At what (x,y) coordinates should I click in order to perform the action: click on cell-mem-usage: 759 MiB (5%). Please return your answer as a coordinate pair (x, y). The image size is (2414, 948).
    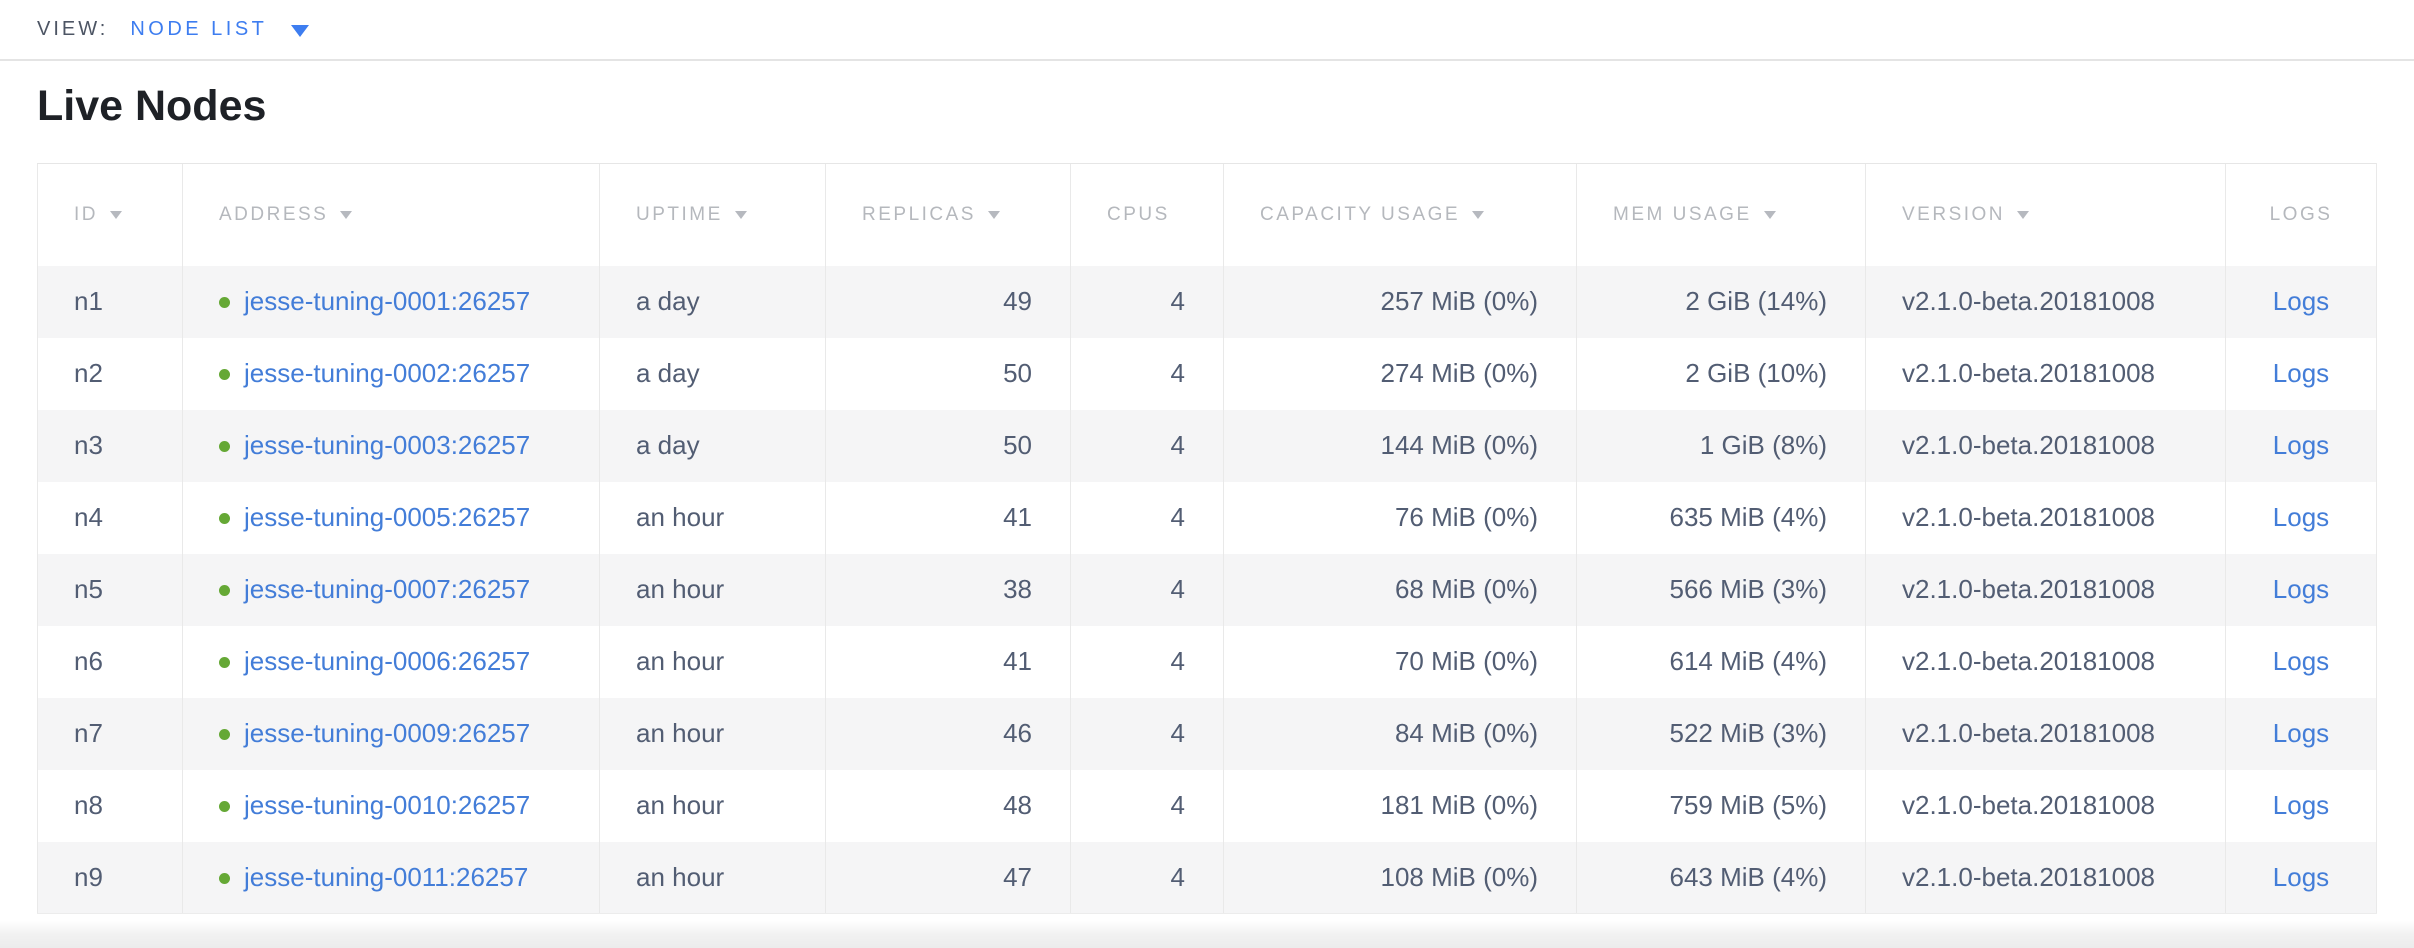
    Looking at the image, I should click on (1721, 805).